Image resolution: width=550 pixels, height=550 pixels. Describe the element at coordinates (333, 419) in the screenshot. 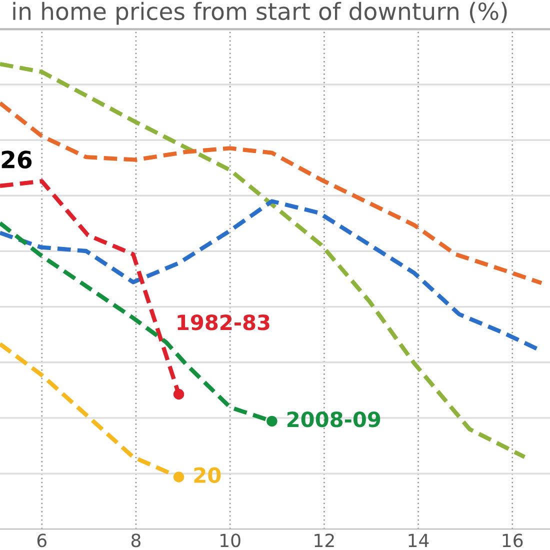

I see `series-label: 2008-09` at that location.